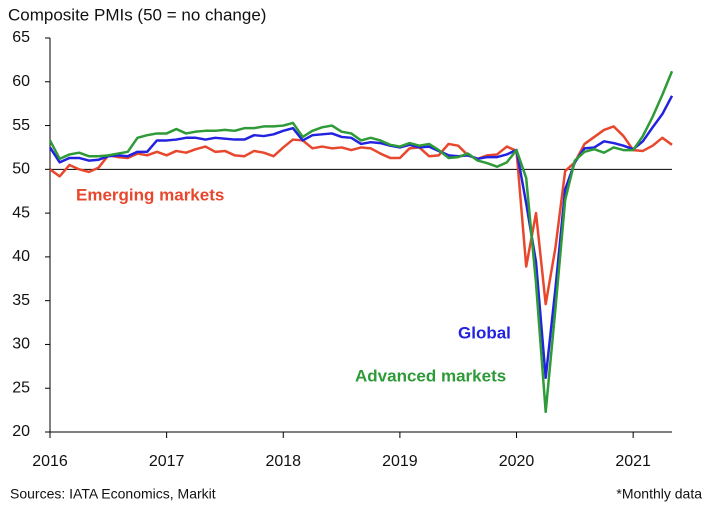 Image resolution: width=706 pixels, height=509 pixels. What do you see at coordinates (21, 169) in the screenshot?
I see `y-tick-label: 50` at bounding box center [21, 169].